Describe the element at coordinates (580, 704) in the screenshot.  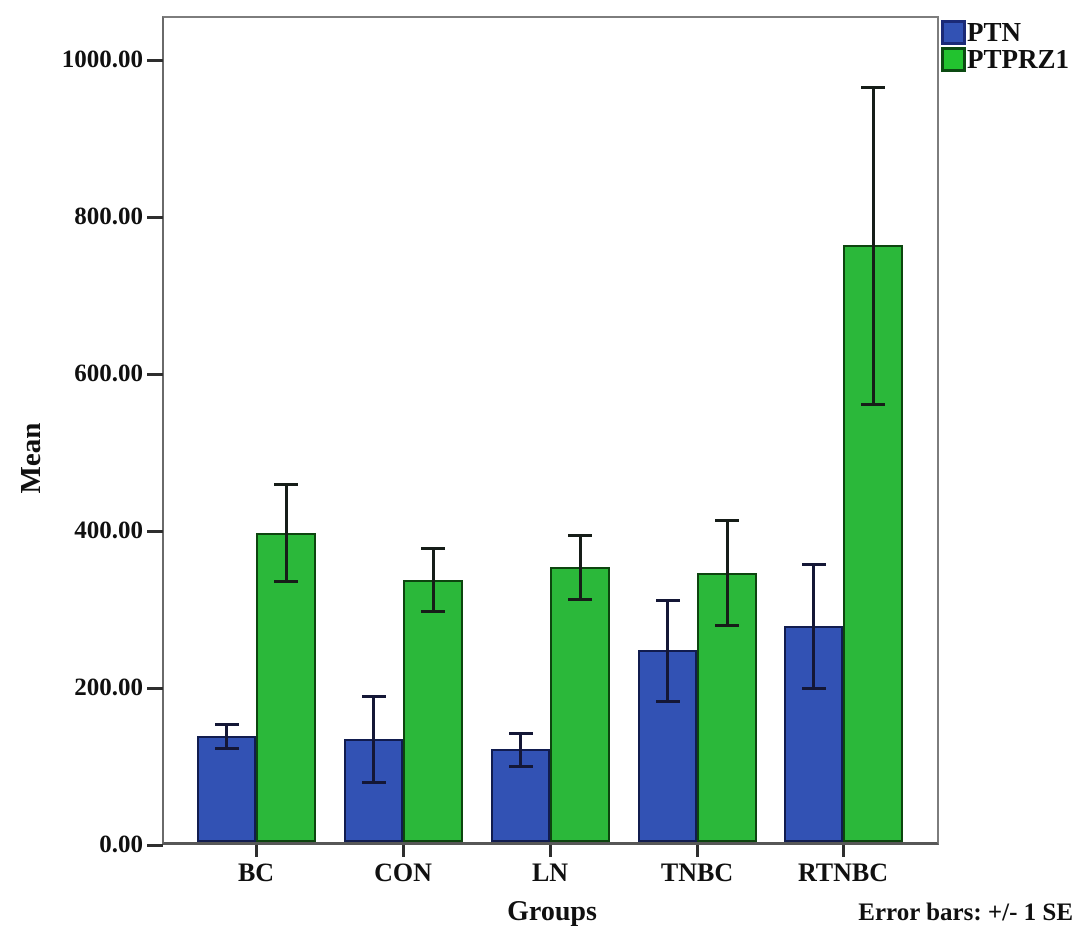
I see `bar-ptprz1-ln` at that location.